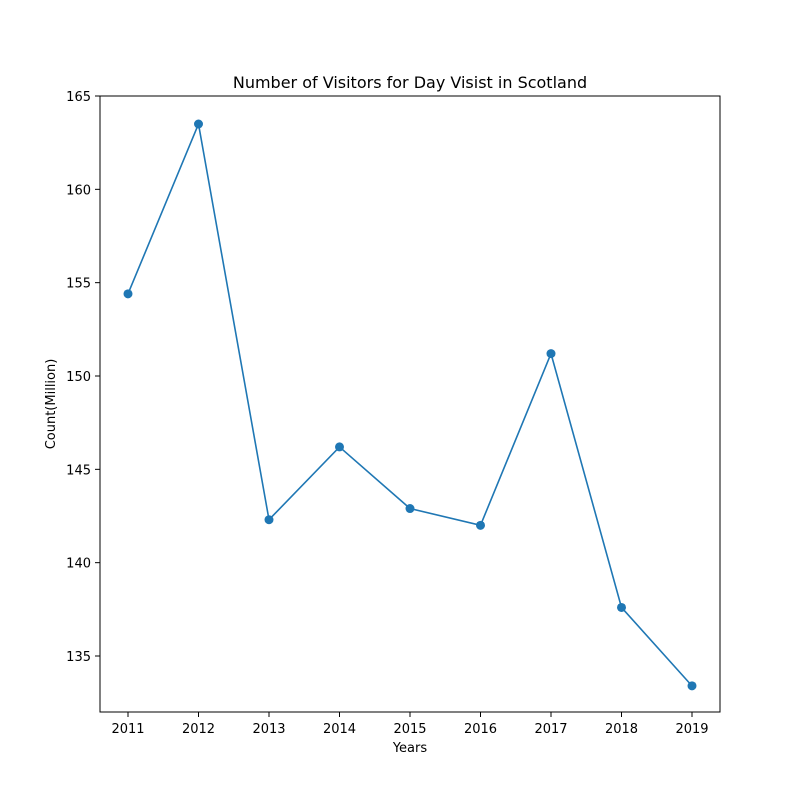 Image resolution: width=800 pixels, height=800 pixels. Describe the element at coordinates (78, 377) in the screenshot. I see `y-tick-label: 150` at that location.